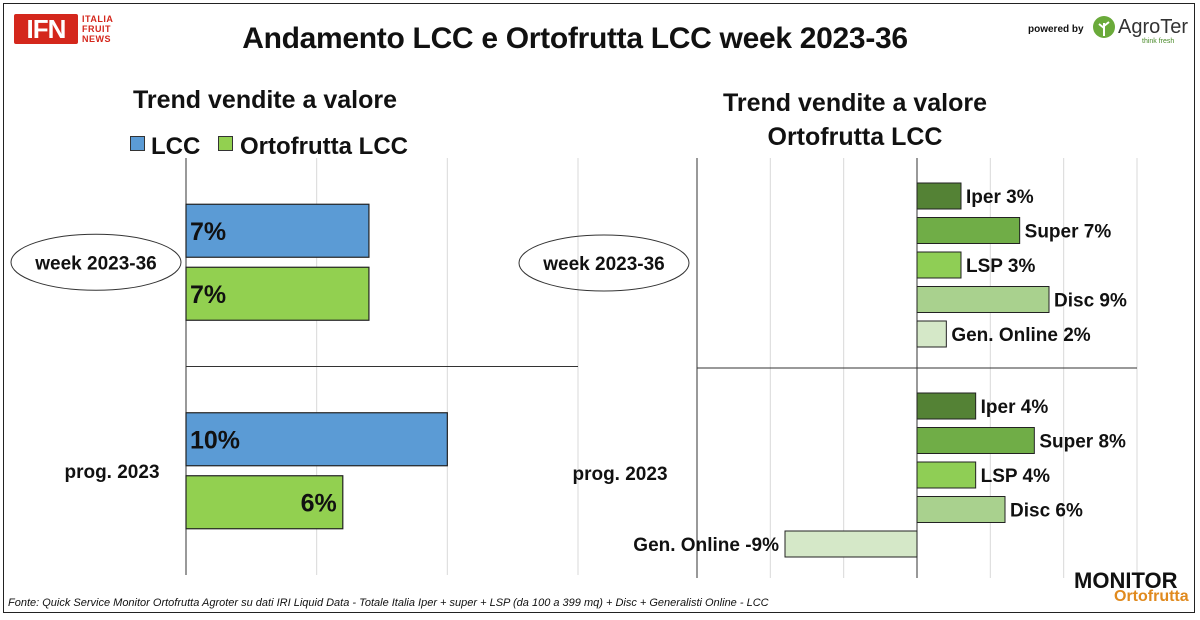  What do you see at coordinates (319, 503) in the screenshot?
I see `data-label-ortofrutta-lcc-prog-2023: 6%` at bounding box center [319, 503].